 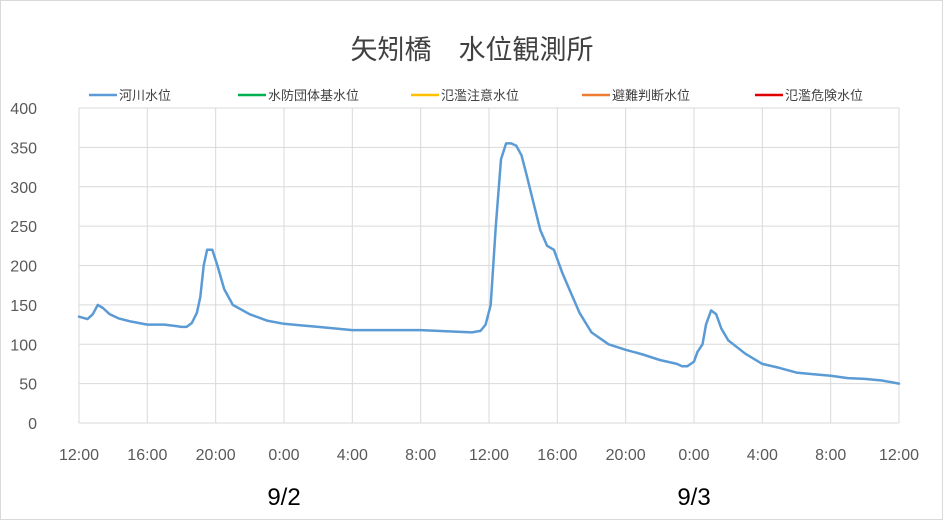 I want to click on y-axis: 0 50 100 150 200 250 300 350 400, so click(x=23, y=267).